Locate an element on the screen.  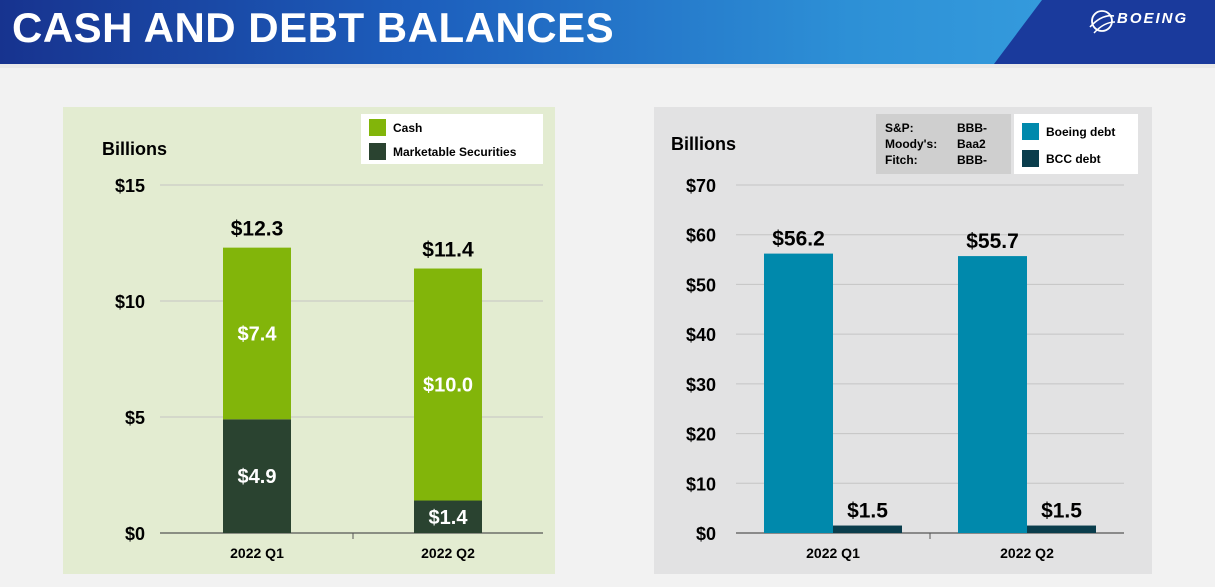
rating-value: Baa2 is located at coordinates (971, 144).